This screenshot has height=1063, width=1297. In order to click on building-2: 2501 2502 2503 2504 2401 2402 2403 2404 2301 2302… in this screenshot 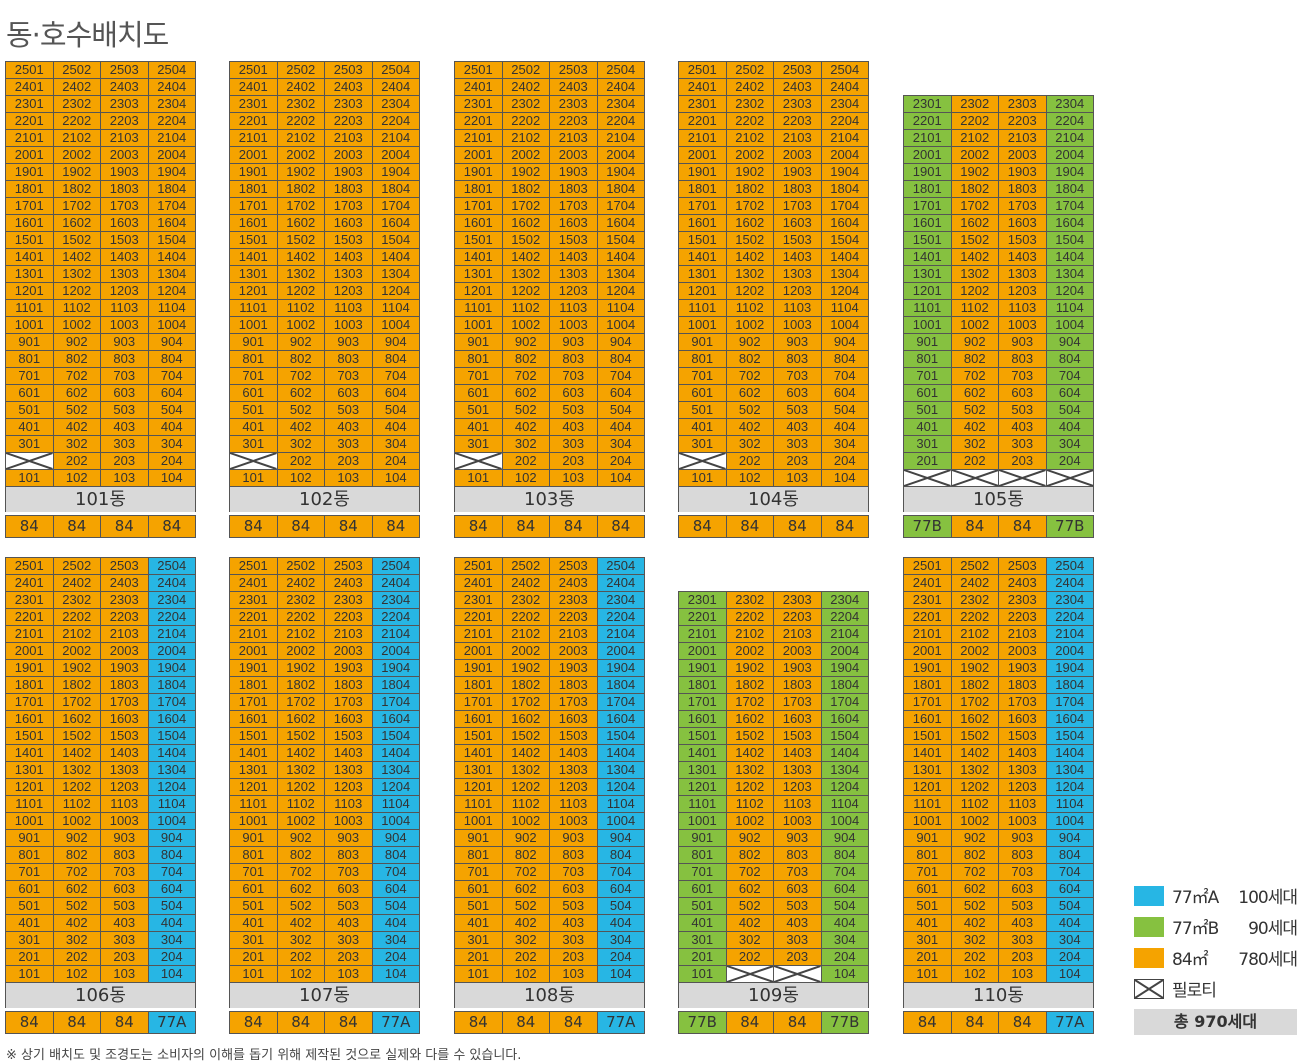, I will do `click(324, 299)`.